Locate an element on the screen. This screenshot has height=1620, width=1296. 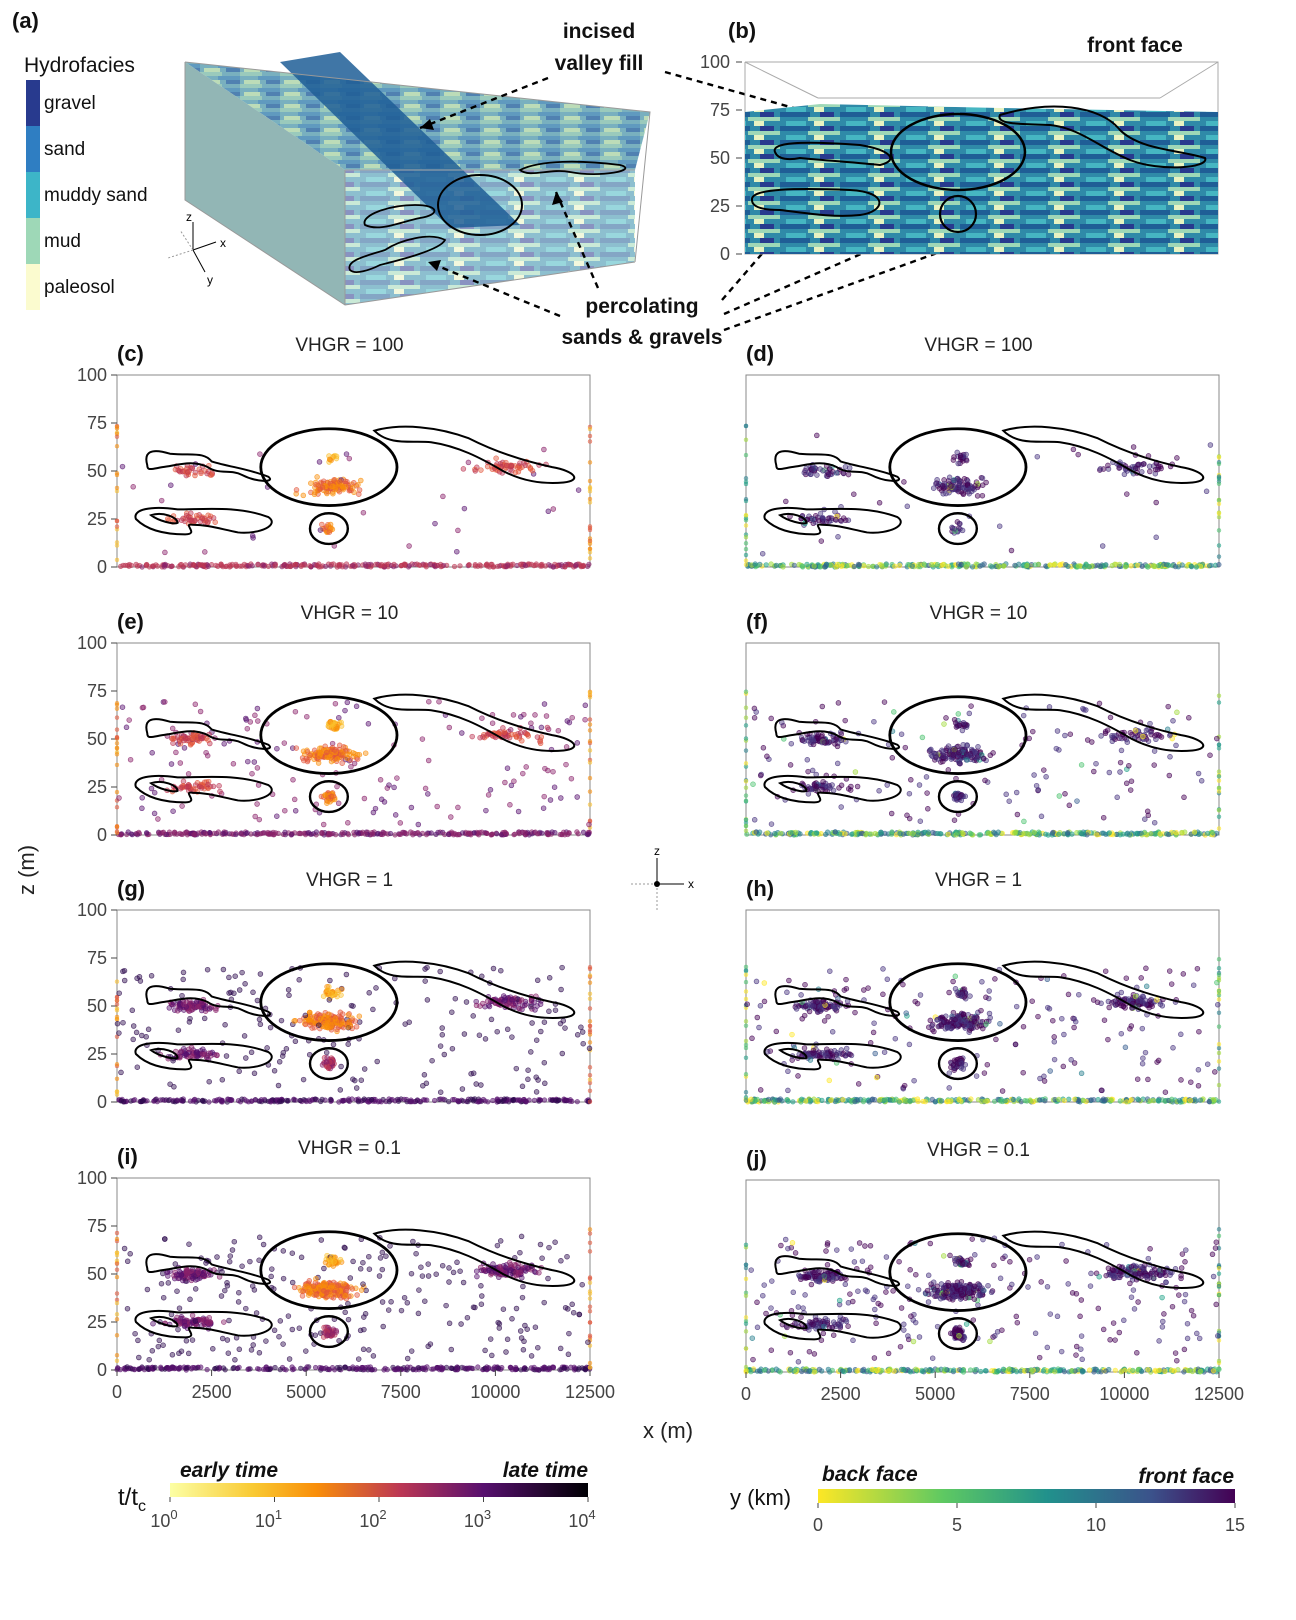
points-h is located at coordinates (982, 1030).